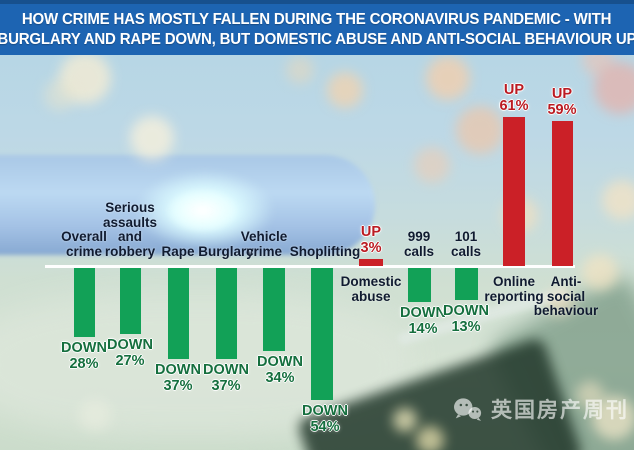 Image resolution: width=634 pixels, height=450 pixels. What do you see at coordinates (466, 244) in the screenshot?
I see `category-label-101-calls: 101 calls` at bounding box center [466, 244].